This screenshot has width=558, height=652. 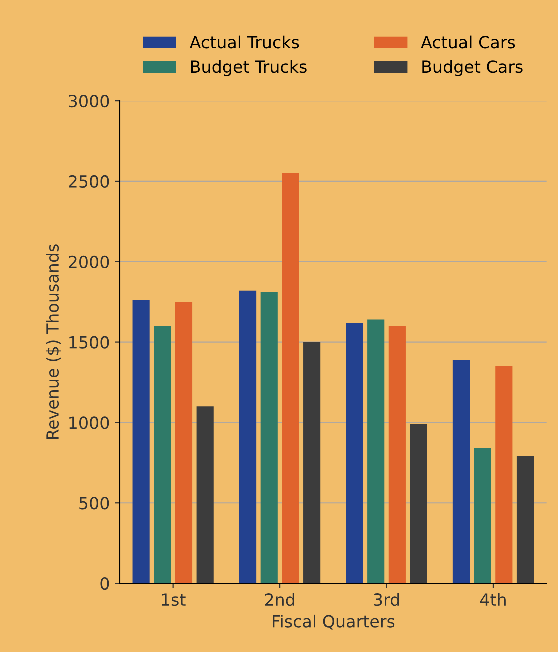 I want to click on y-axis-title: Revenue ($) Thousands, so click(x=54, y=342).